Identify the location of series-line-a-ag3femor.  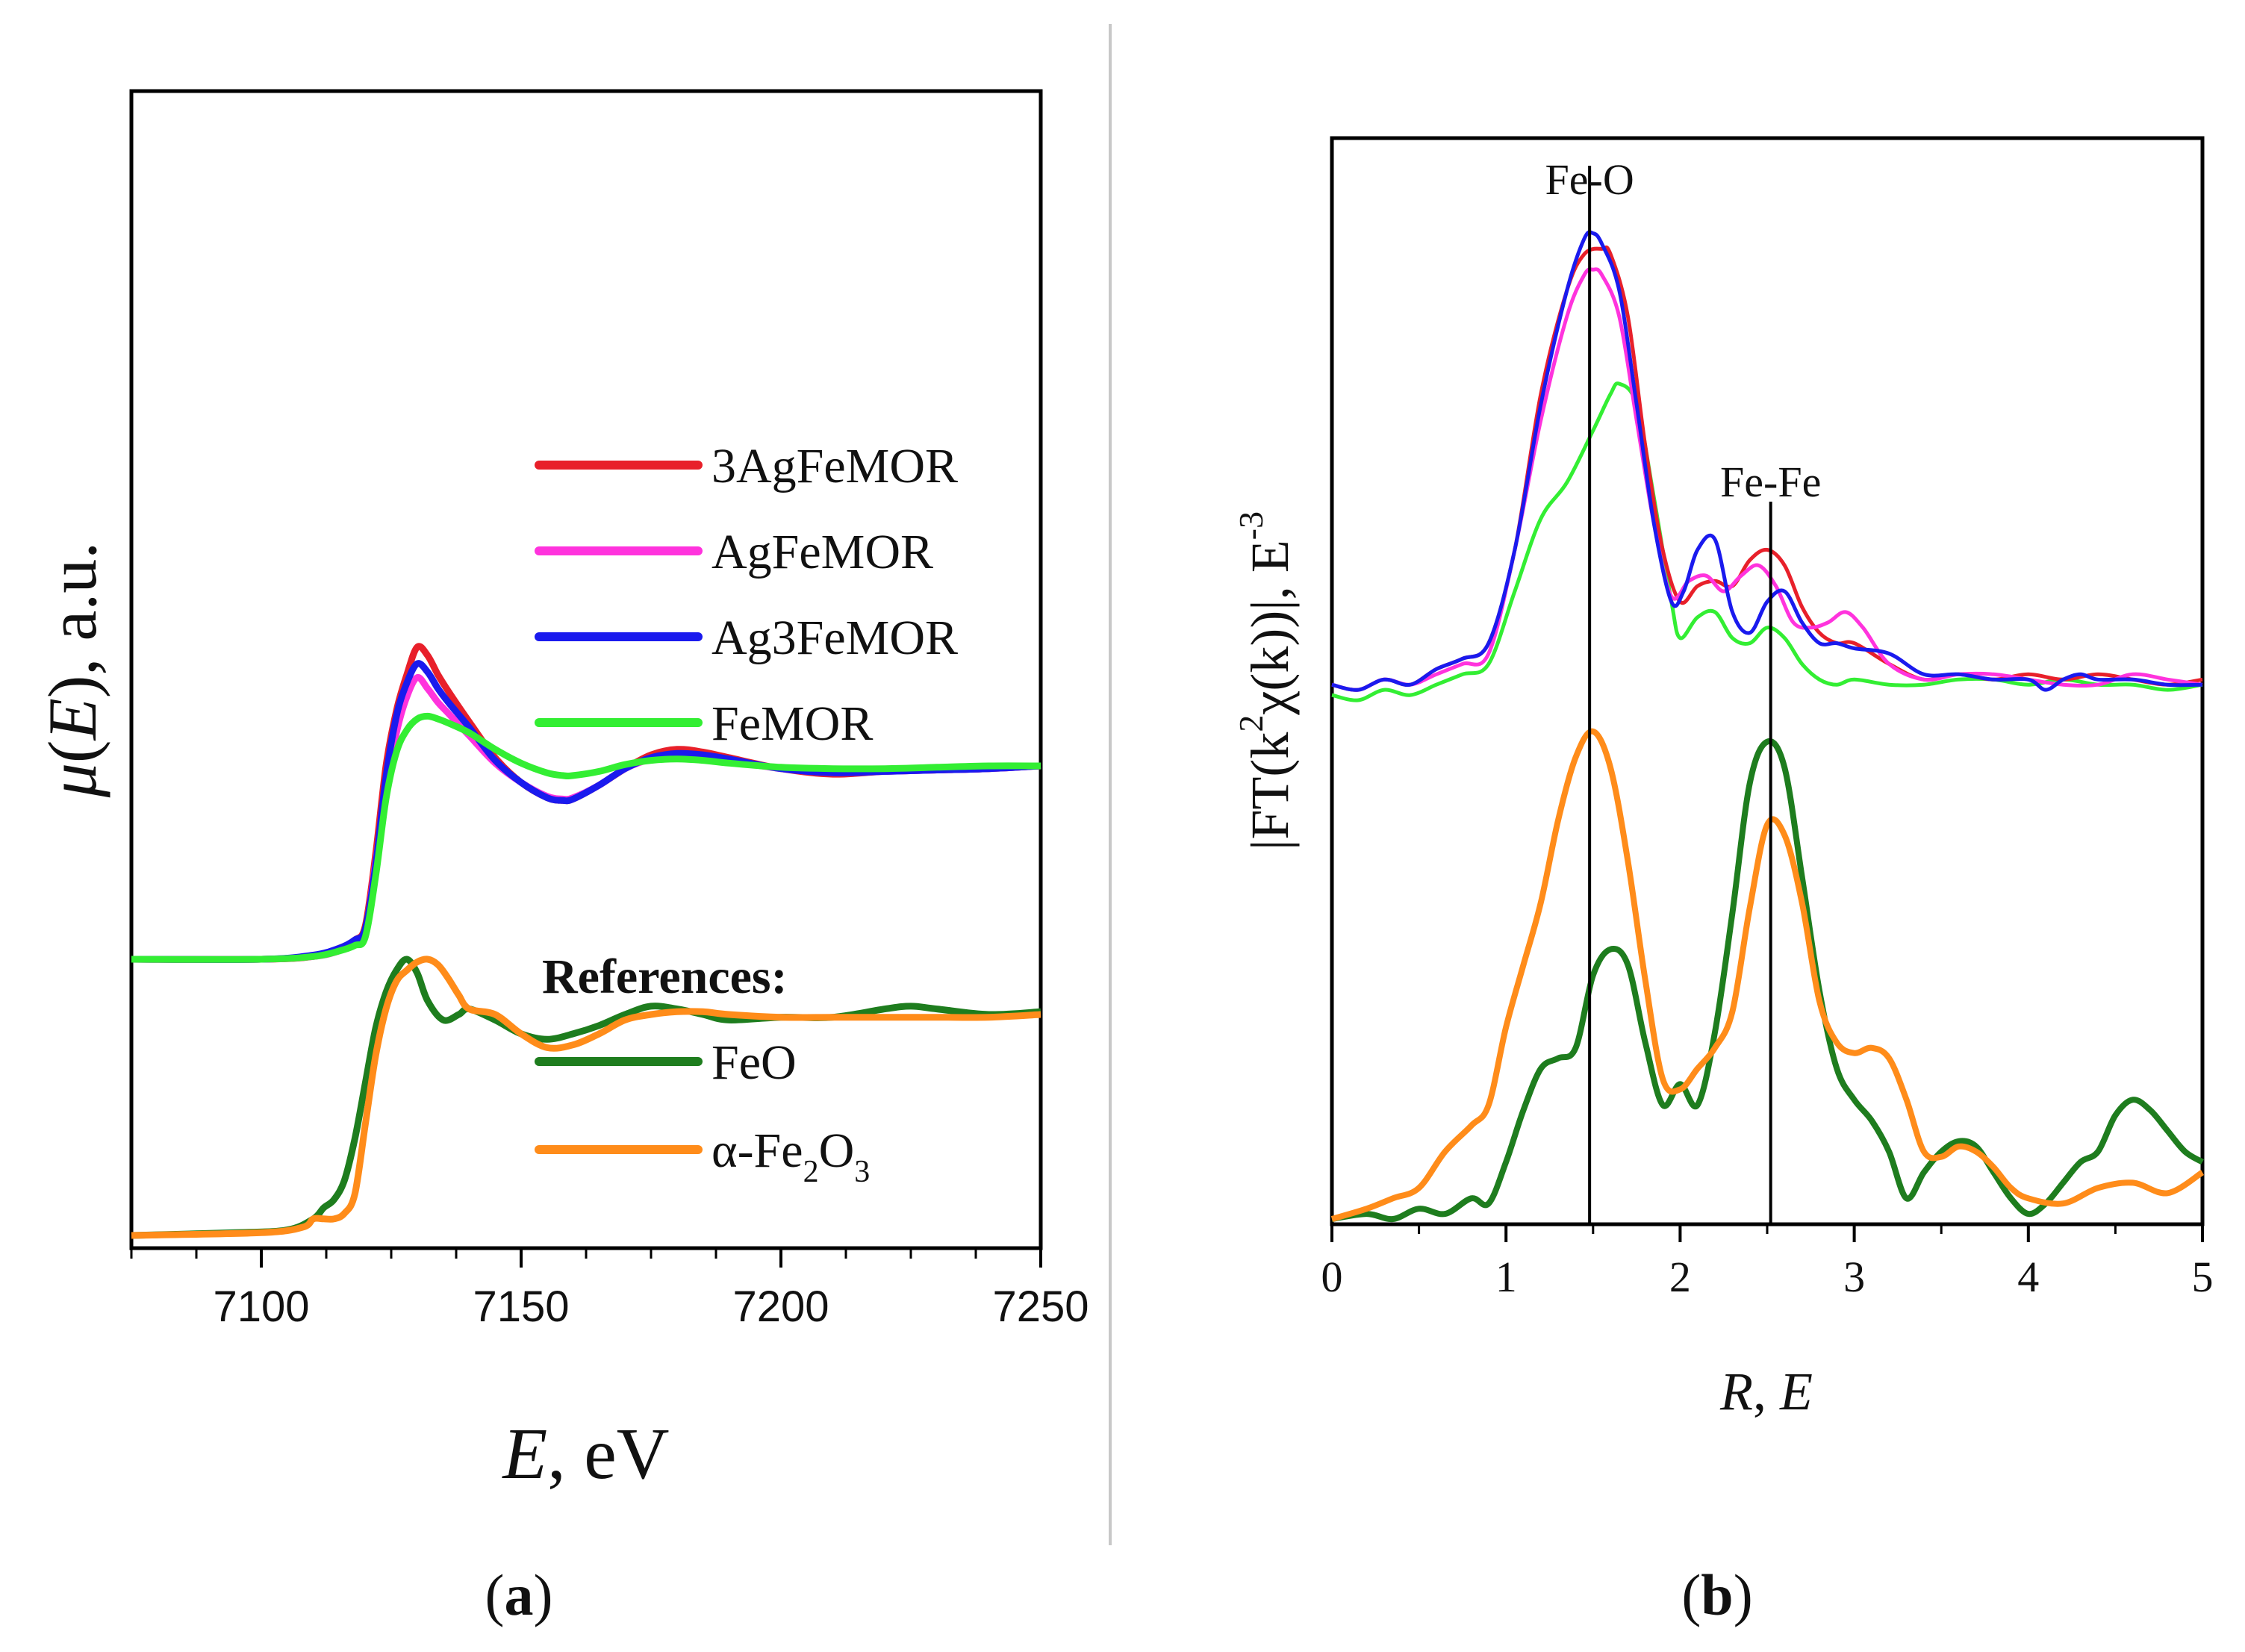
(586, 812).